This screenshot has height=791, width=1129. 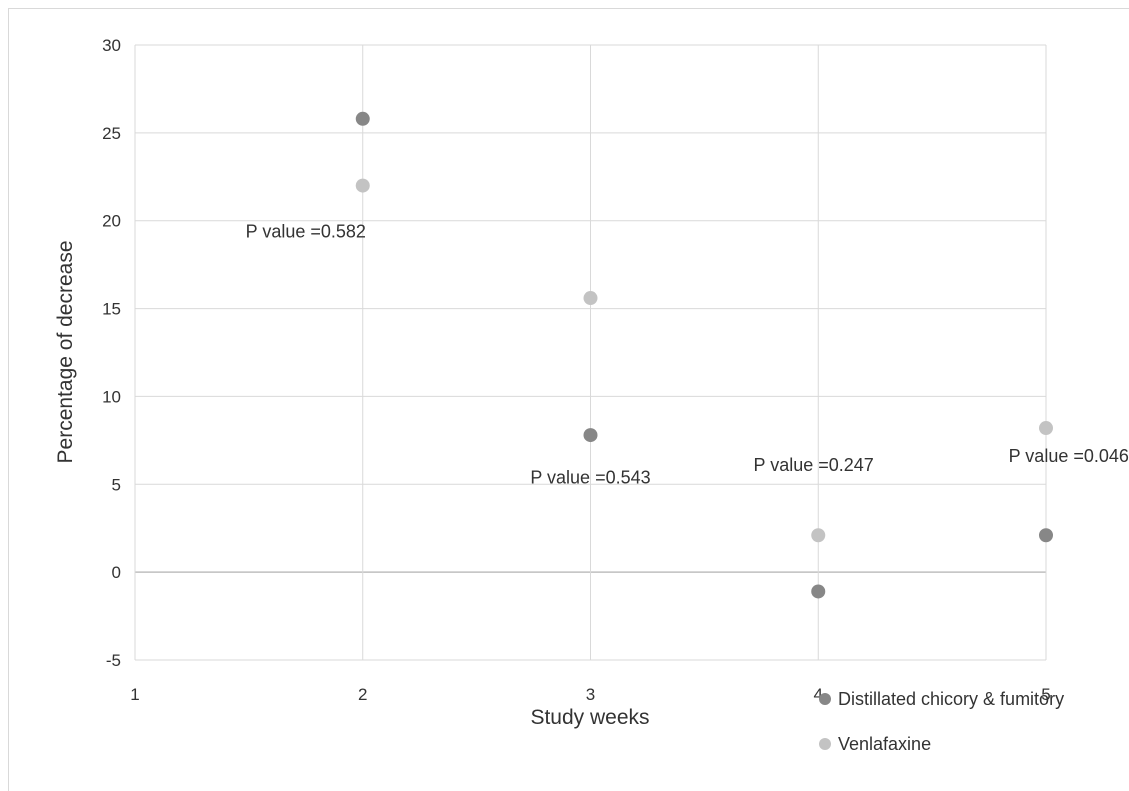 I want to click on legend-label-1: Venlafaxine, so click(x=884, y=744).